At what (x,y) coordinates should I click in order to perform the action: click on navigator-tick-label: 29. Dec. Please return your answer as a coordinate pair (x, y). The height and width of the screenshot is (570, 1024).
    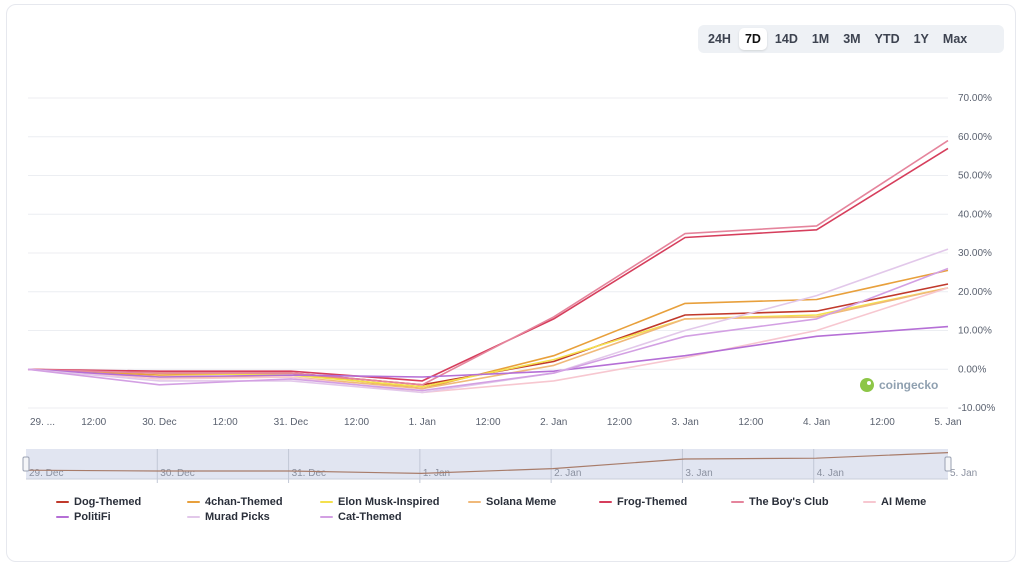
    Looking at the image, I should click on (46, 473).